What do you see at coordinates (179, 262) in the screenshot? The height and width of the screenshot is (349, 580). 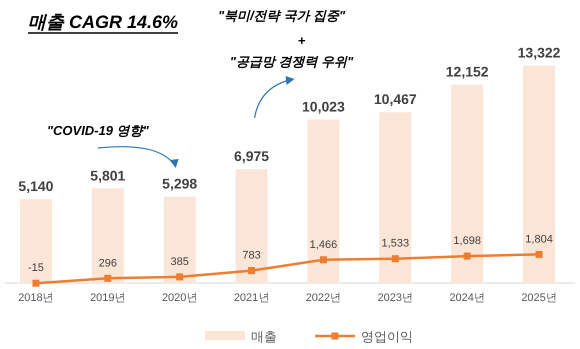 I see `data-label: 385` at bounding box center [179, 262].